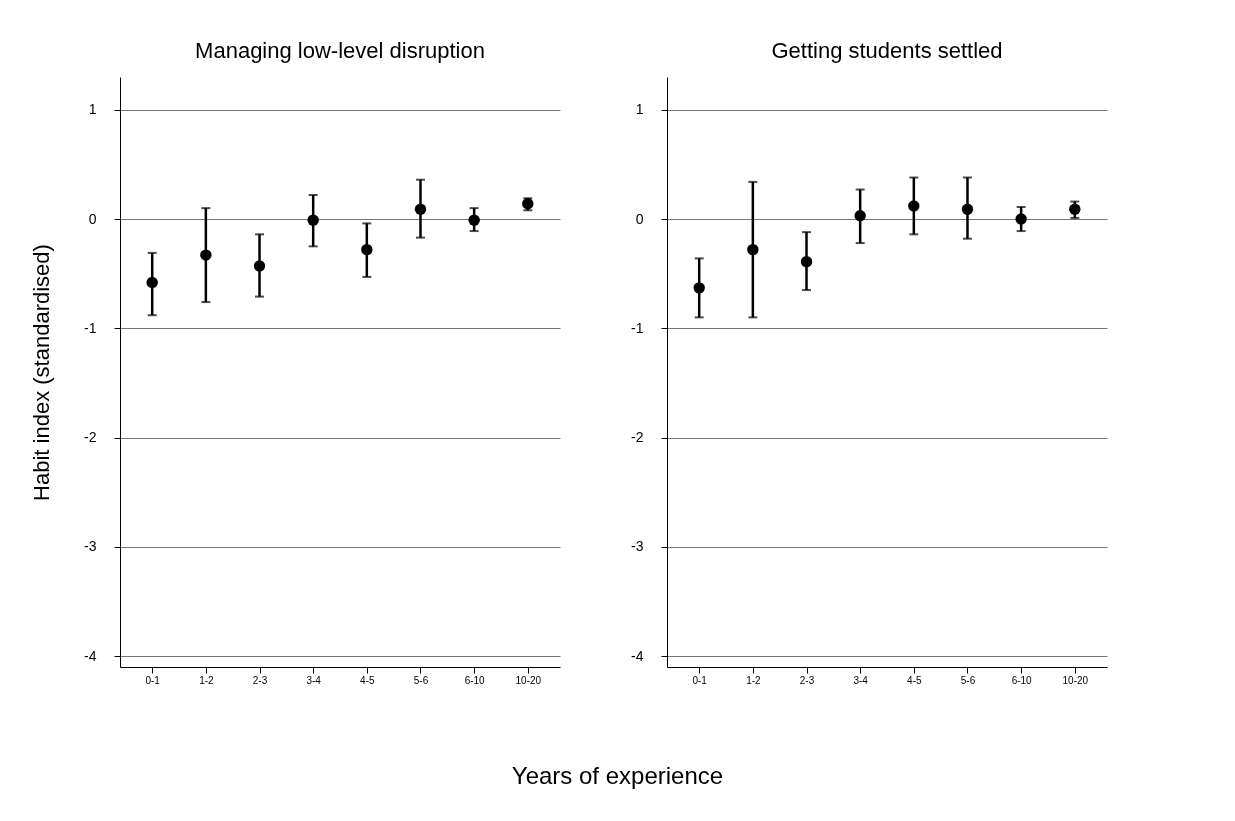 The height and width of the screenshot is (821, 1235). I want to click on chart-title: Getting students settled, so click(887, 50).